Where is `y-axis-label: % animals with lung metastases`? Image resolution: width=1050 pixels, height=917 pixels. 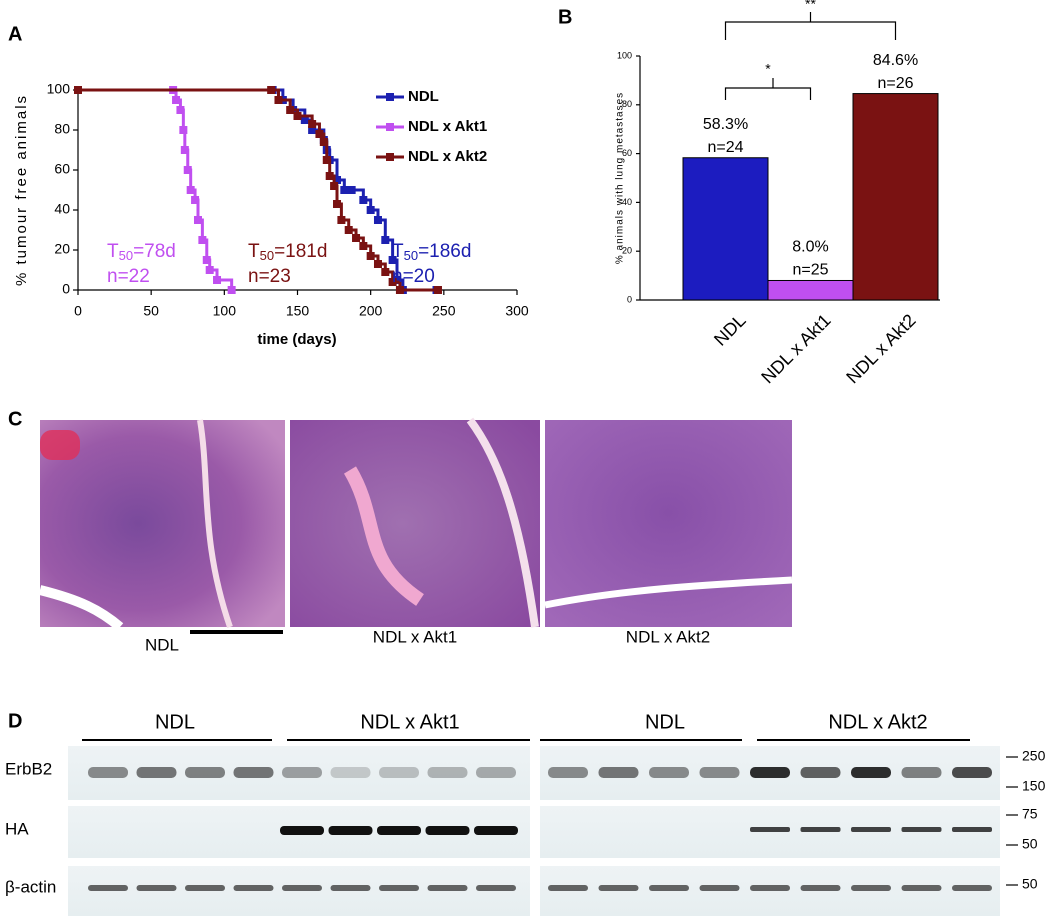
y-axis-label: % animals with lung metastases is located at coordinates (620, 178).